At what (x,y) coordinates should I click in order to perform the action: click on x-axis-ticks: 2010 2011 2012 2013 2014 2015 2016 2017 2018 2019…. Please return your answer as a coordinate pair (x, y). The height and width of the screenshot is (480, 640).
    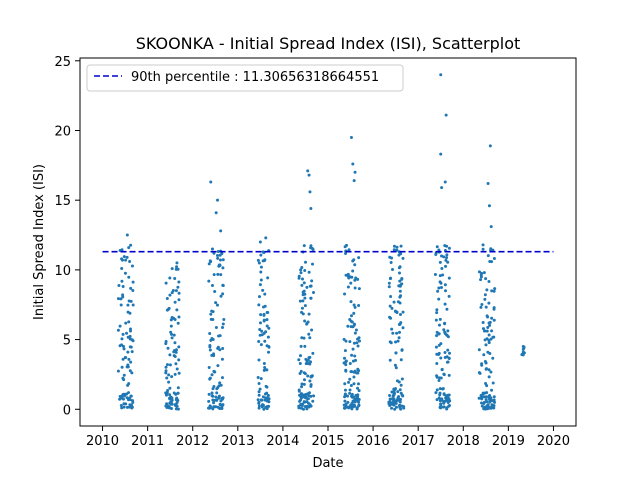
    Looking at the image, I should click on (328, 437).